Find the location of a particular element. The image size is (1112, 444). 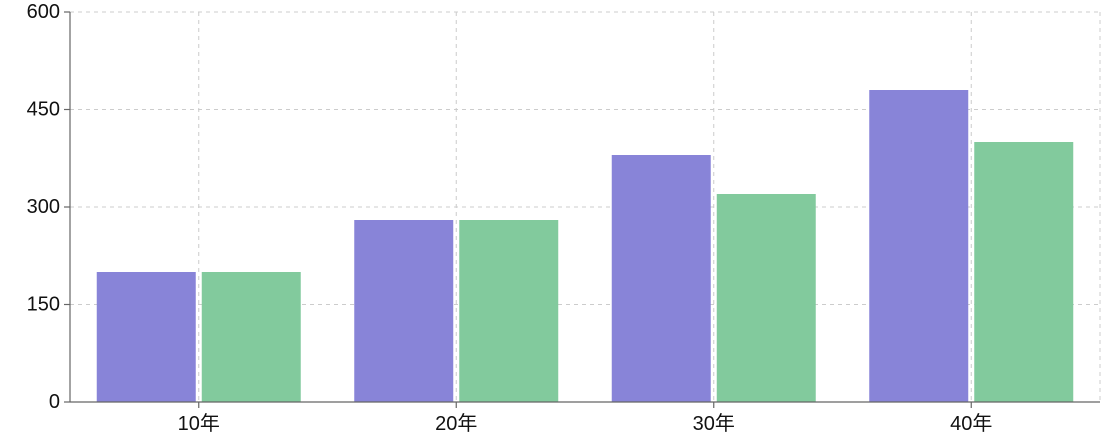

y-tick-label: 450 is located at coordinates (43, 110).